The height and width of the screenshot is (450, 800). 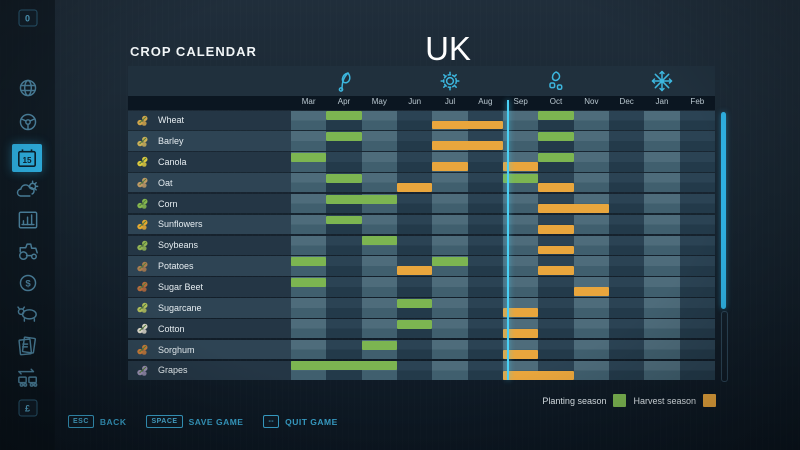 I want to click on back-button: ESC BACK, so click(x=97, y=421).